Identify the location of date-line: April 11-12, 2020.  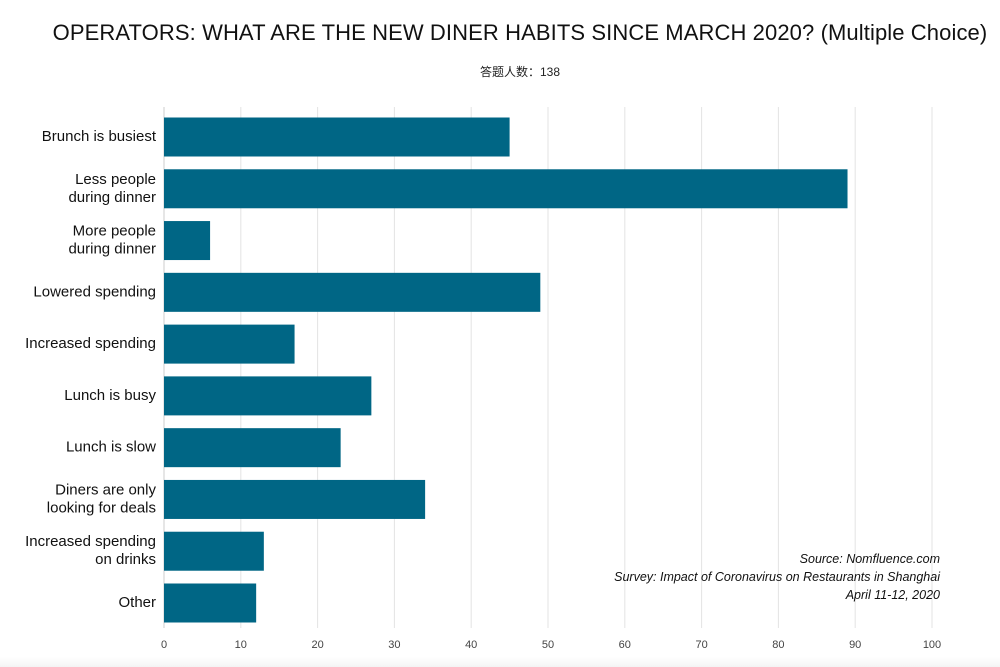
(892, 595).